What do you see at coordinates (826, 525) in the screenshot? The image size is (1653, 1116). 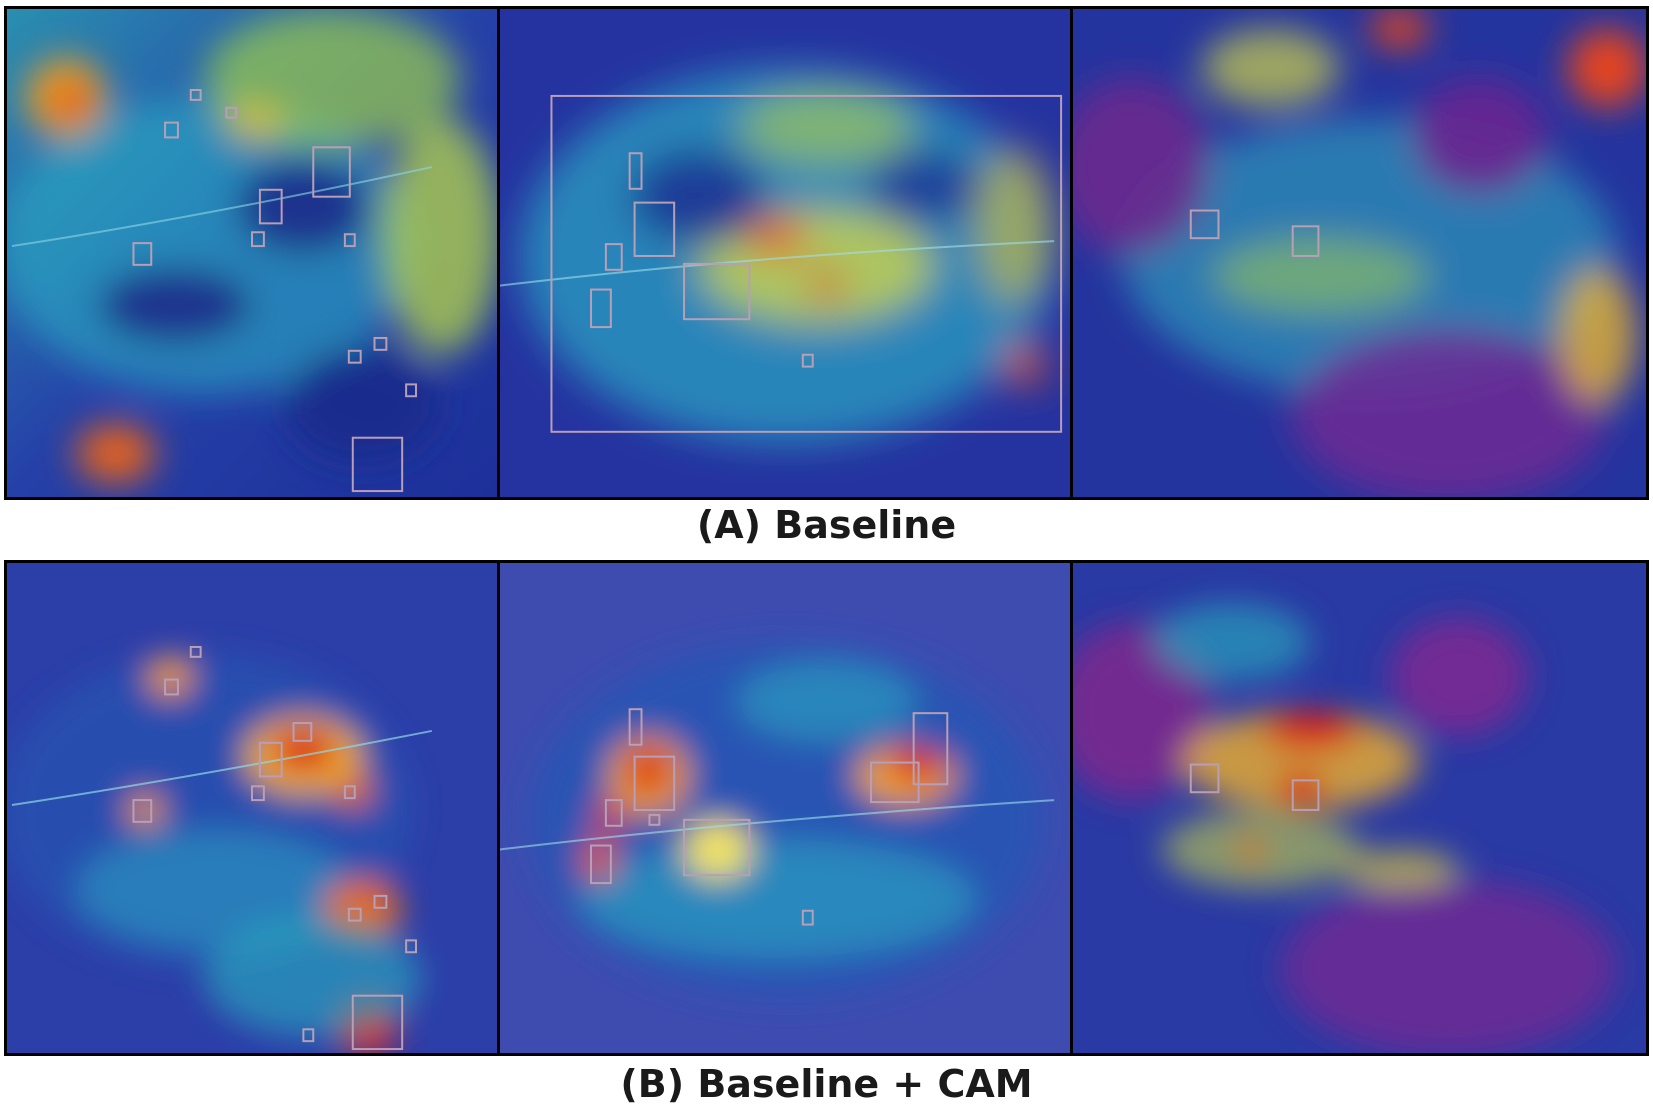 I see `caption-baseline: (A) Baseline` at bounding box center [826, 525].